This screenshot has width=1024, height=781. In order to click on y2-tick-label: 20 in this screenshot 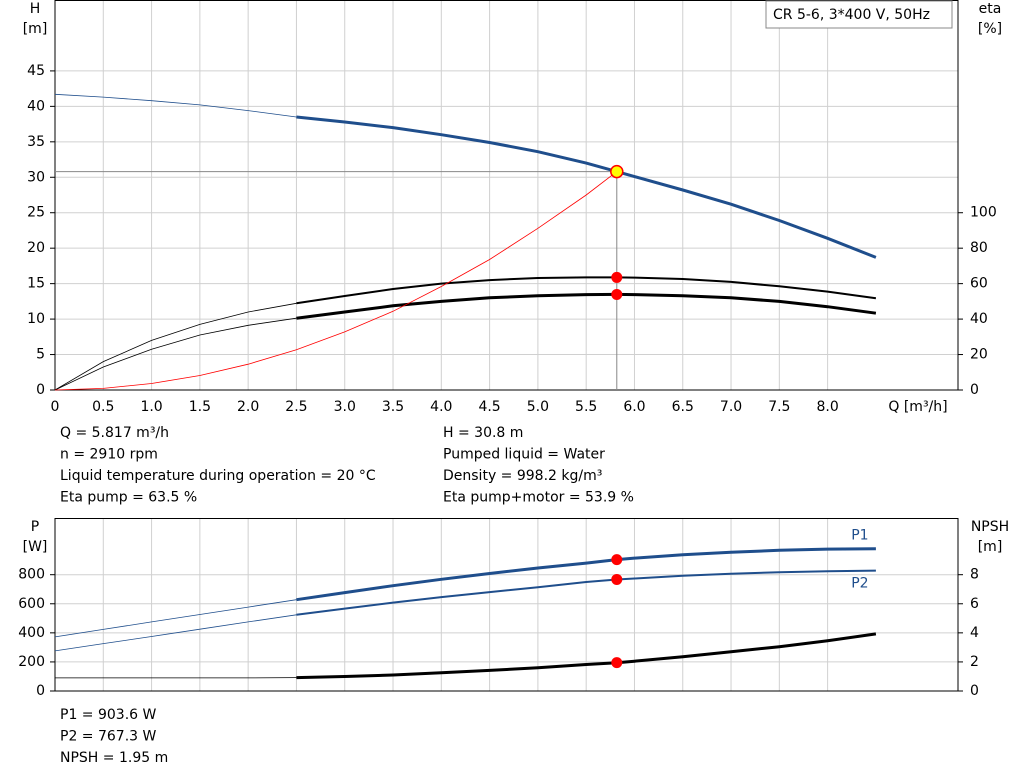, I will do `click(979, 355)`.